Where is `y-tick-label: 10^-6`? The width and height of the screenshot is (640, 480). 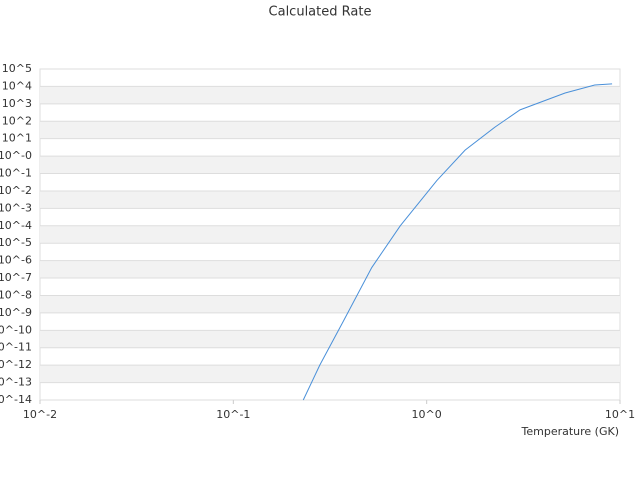 y-tick-label: 10^-6 is located at coordinates (16, 260).